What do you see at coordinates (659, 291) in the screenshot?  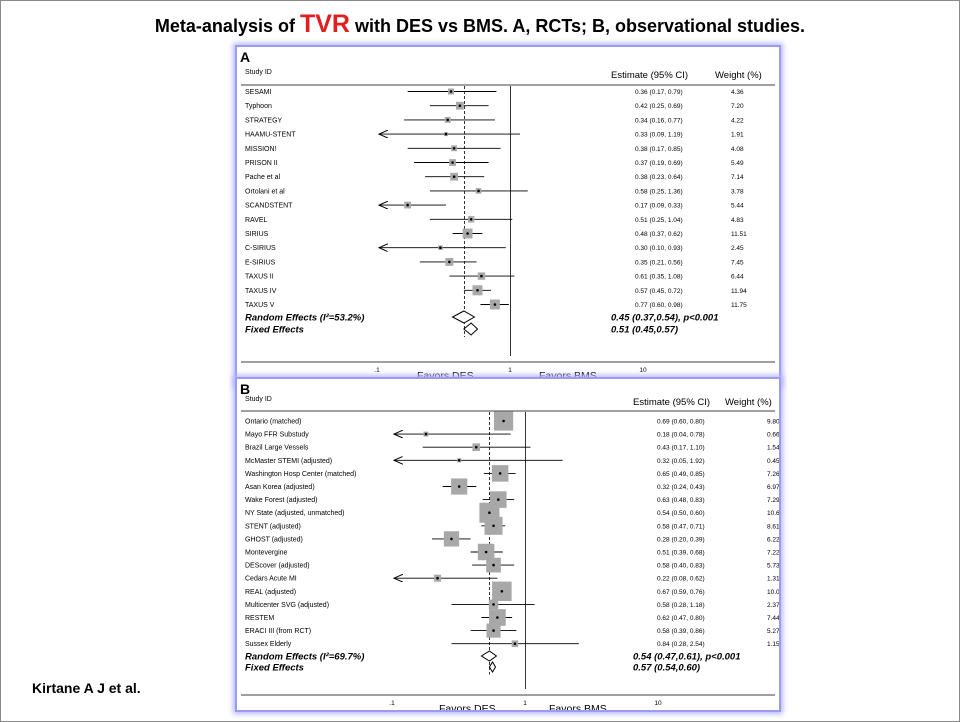 I see `estimate-text: 0.57 (0.45, 0.72)` at bounding box center [659, 291].